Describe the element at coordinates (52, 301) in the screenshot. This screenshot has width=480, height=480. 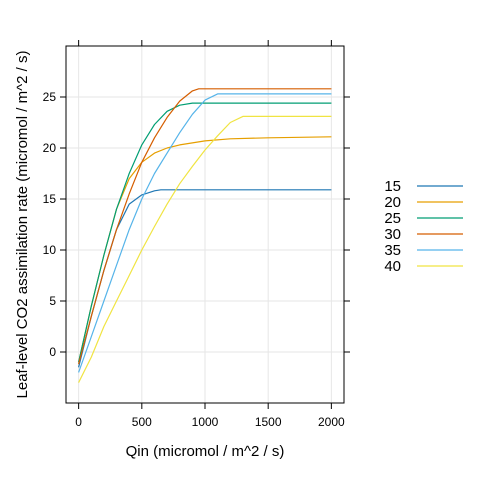
I see `y-tick-label: 5` at that location.